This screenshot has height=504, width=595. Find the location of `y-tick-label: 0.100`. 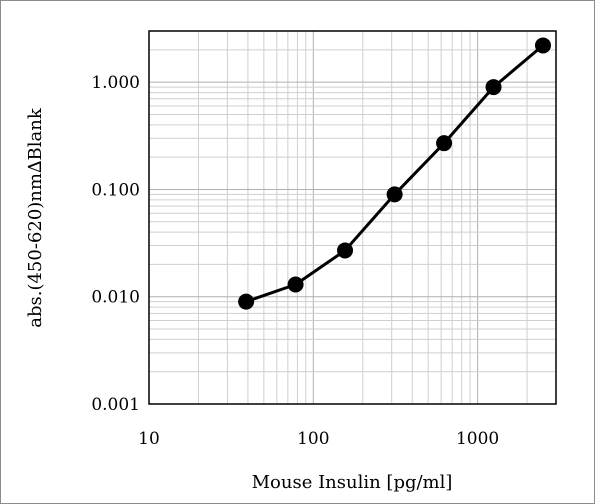

y-tick-label: 0.100 is located at coordinates (115, 190).